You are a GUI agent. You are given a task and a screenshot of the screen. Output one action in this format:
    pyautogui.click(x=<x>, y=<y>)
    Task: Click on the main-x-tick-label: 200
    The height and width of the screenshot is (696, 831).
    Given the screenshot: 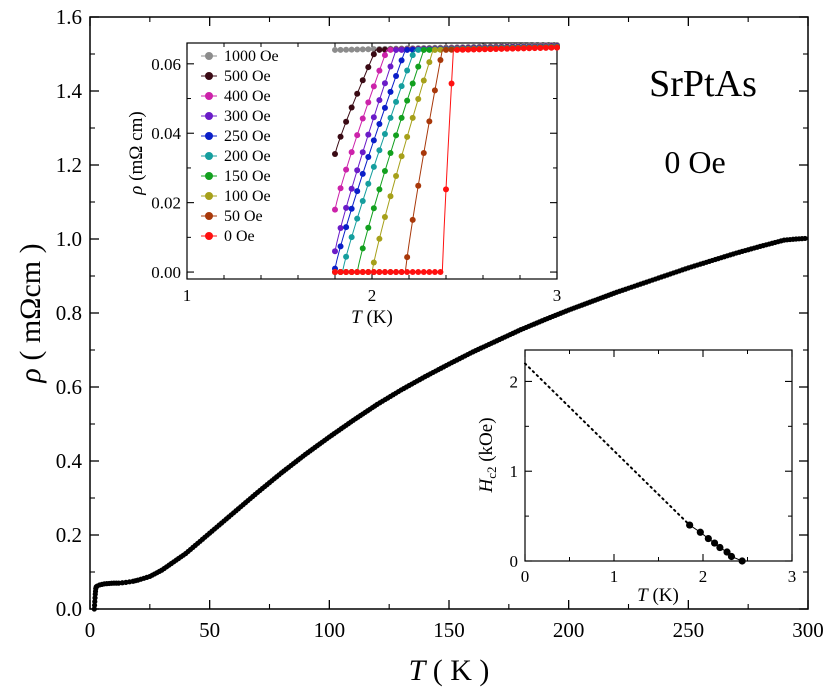 What is the action you would take?
    pyautogui.click(x=569, y=630)
    